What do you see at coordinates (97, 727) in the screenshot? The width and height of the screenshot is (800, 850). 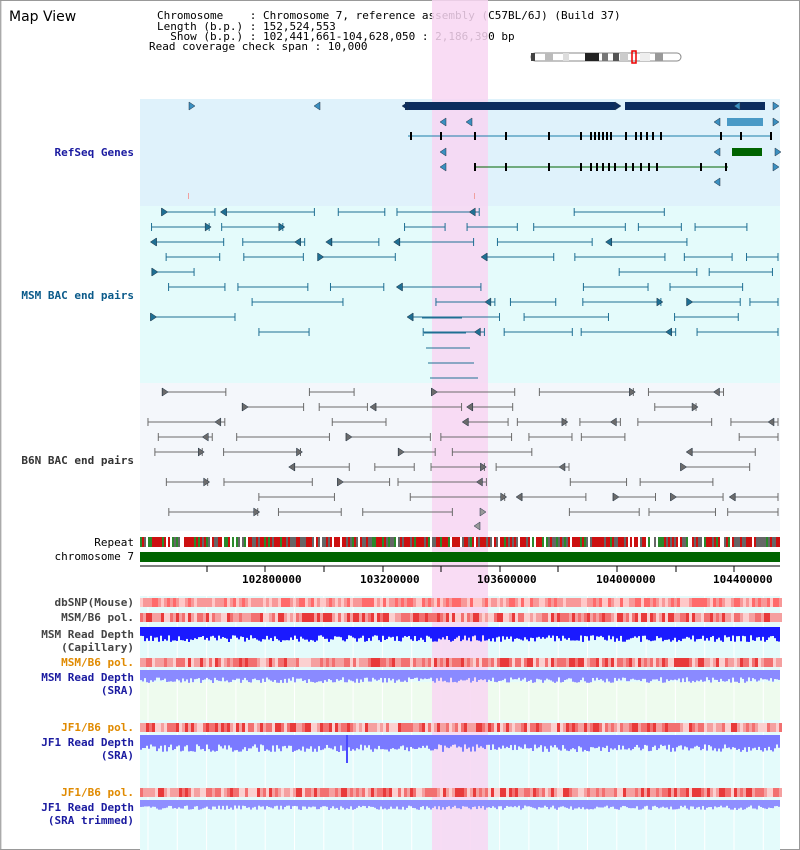 I see `track-label-jf1-b6-pol-1: JF1/B6 pol.` at bounding box center [97, 727].